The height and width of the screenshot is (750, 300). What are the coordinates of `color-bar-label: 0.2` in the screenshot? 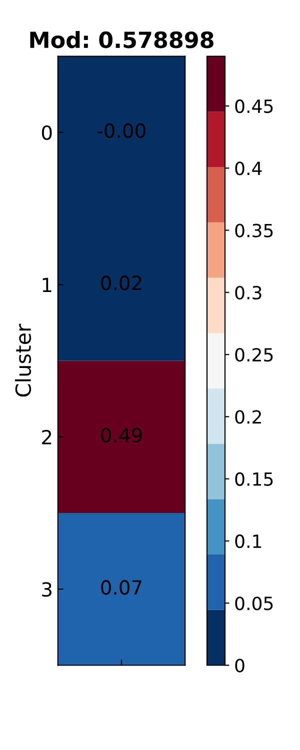 It's located at (248, 417).